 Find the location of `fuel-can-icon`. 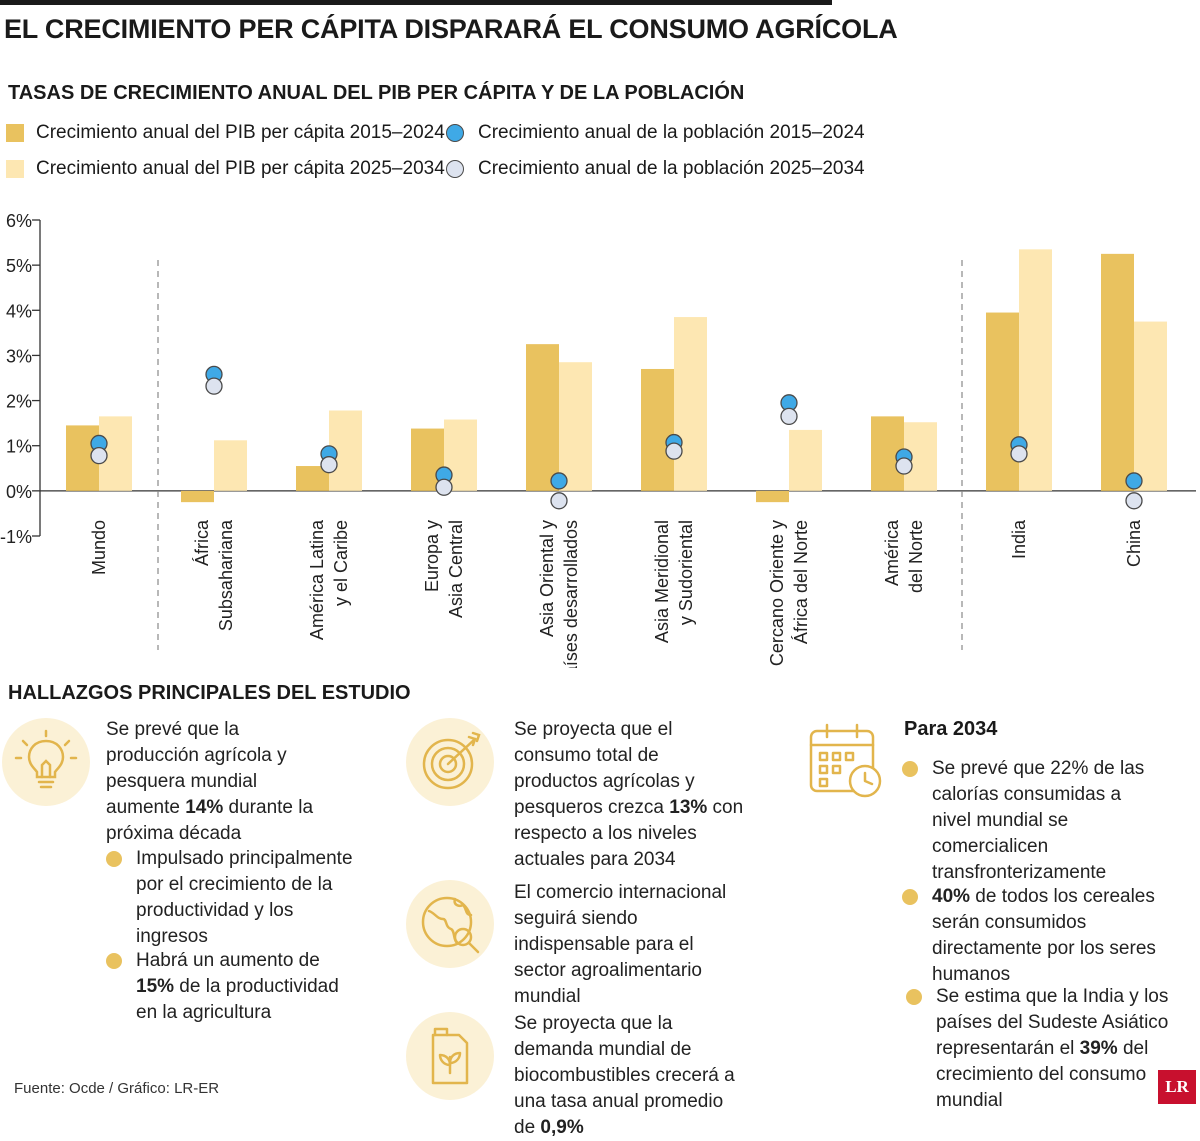

fuel-can-icon is located at coordinates (450, 1056).